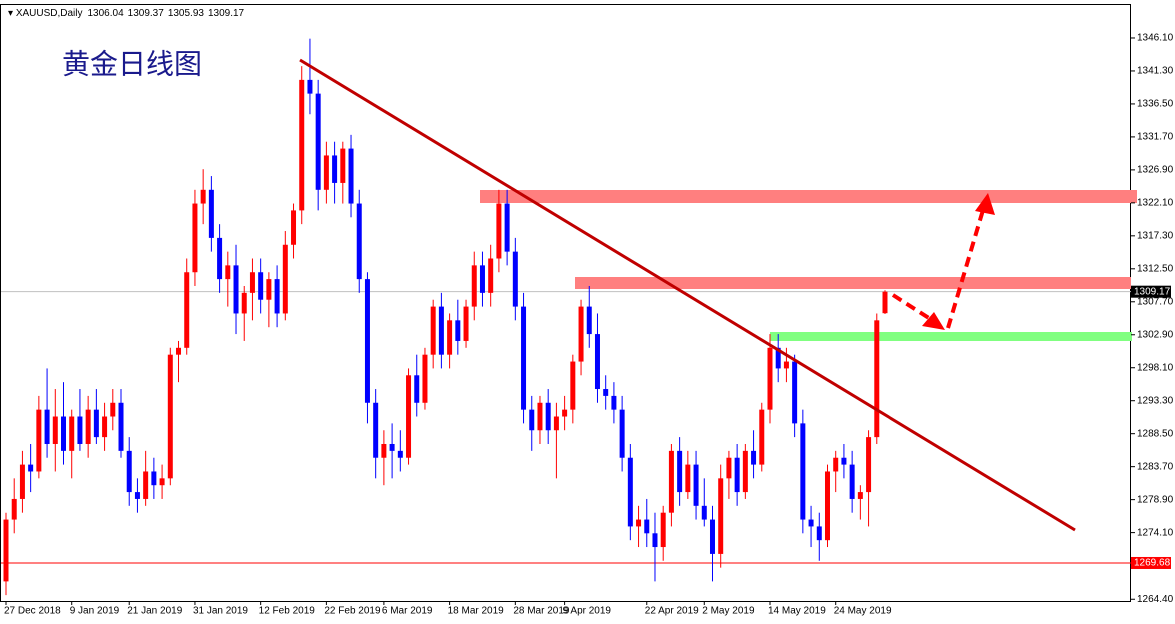 The width and height of the screenshot is (1175, 624). I want to click on x-tick-label: 24 May 2019, so click(863, 611).